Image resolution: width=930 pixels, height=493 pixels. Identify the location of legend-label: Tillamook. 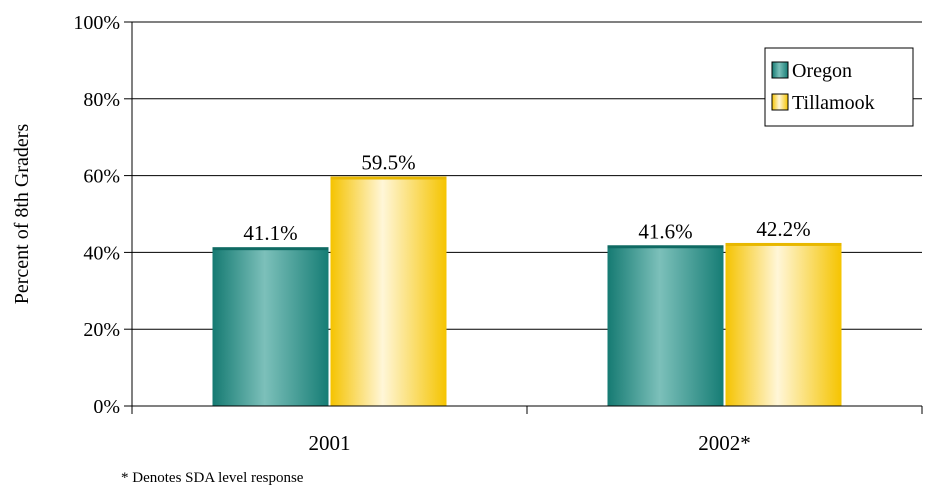
(833, 103).